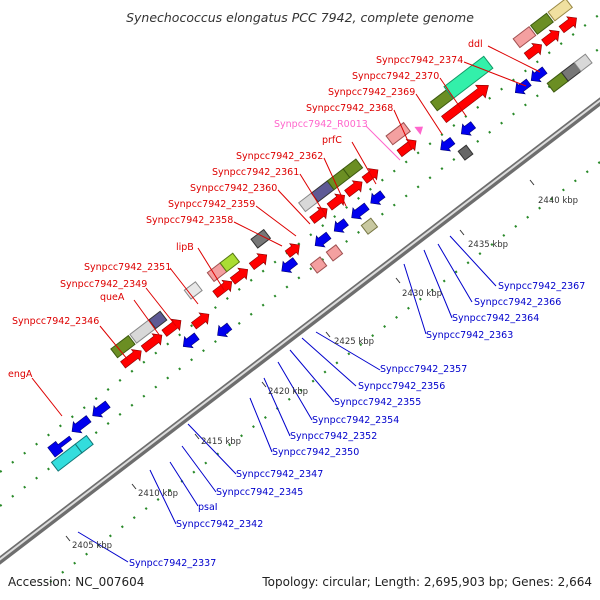 The height and width of the screenshot is (600, 600). Describe the element at coordinates (185, 247) in the screenshot. I see `label-lipB: lipB` at that location.